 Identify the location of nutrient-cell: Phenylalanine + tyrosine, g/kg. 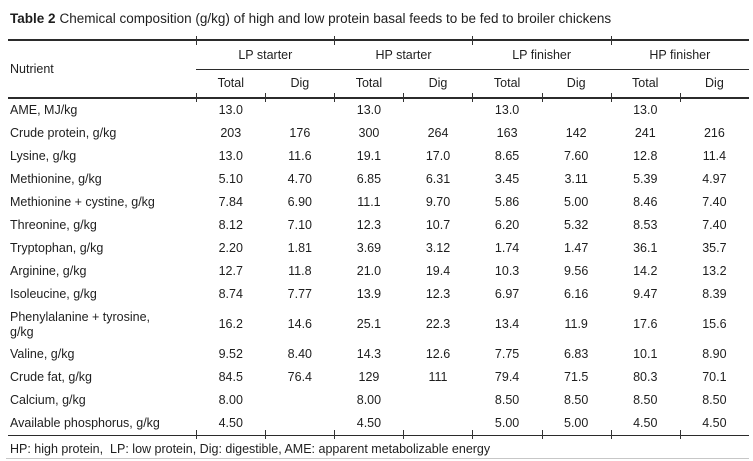
(102, 324).